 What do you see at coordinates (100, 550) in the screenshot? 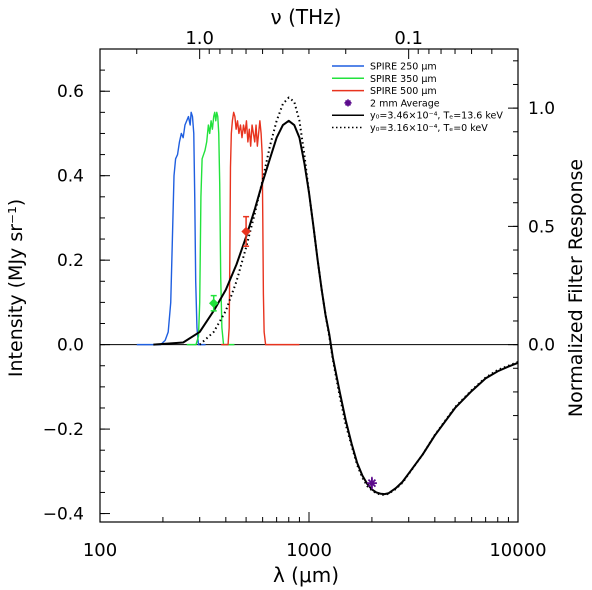
I see `x-tick-label-0: 100` at bounding box center [100, 550].